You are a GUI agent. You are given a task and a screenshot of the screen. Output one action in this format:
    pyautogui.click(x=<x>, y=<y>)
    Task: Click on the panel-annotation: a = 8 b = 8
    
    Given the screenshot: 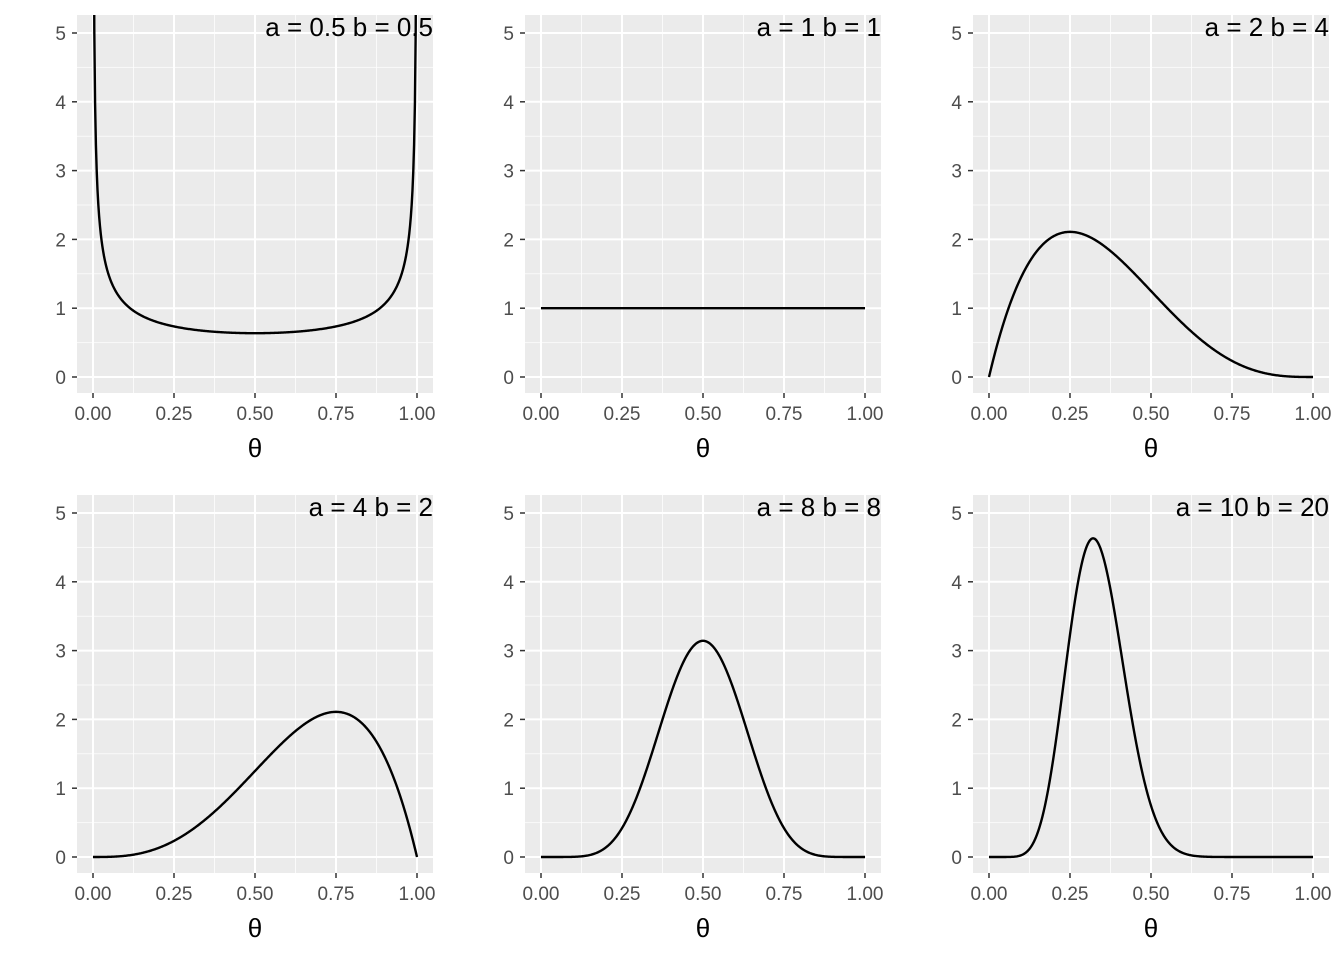 What is the action you would take?
    pyautogui.click(x=819, y=507)
    